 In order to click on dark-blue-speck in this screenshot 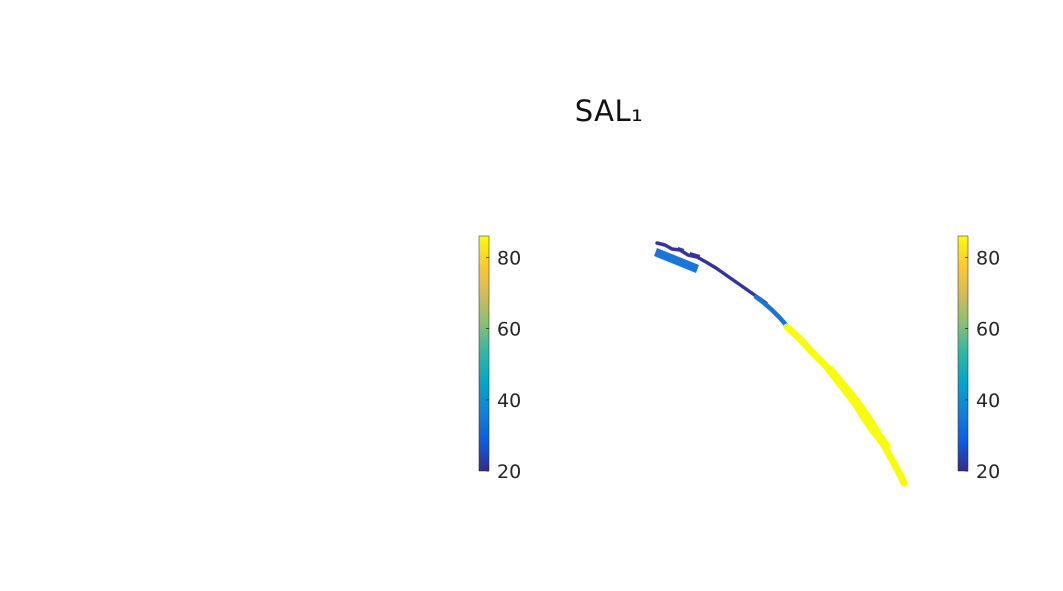, I will do `click(689, 252)`.